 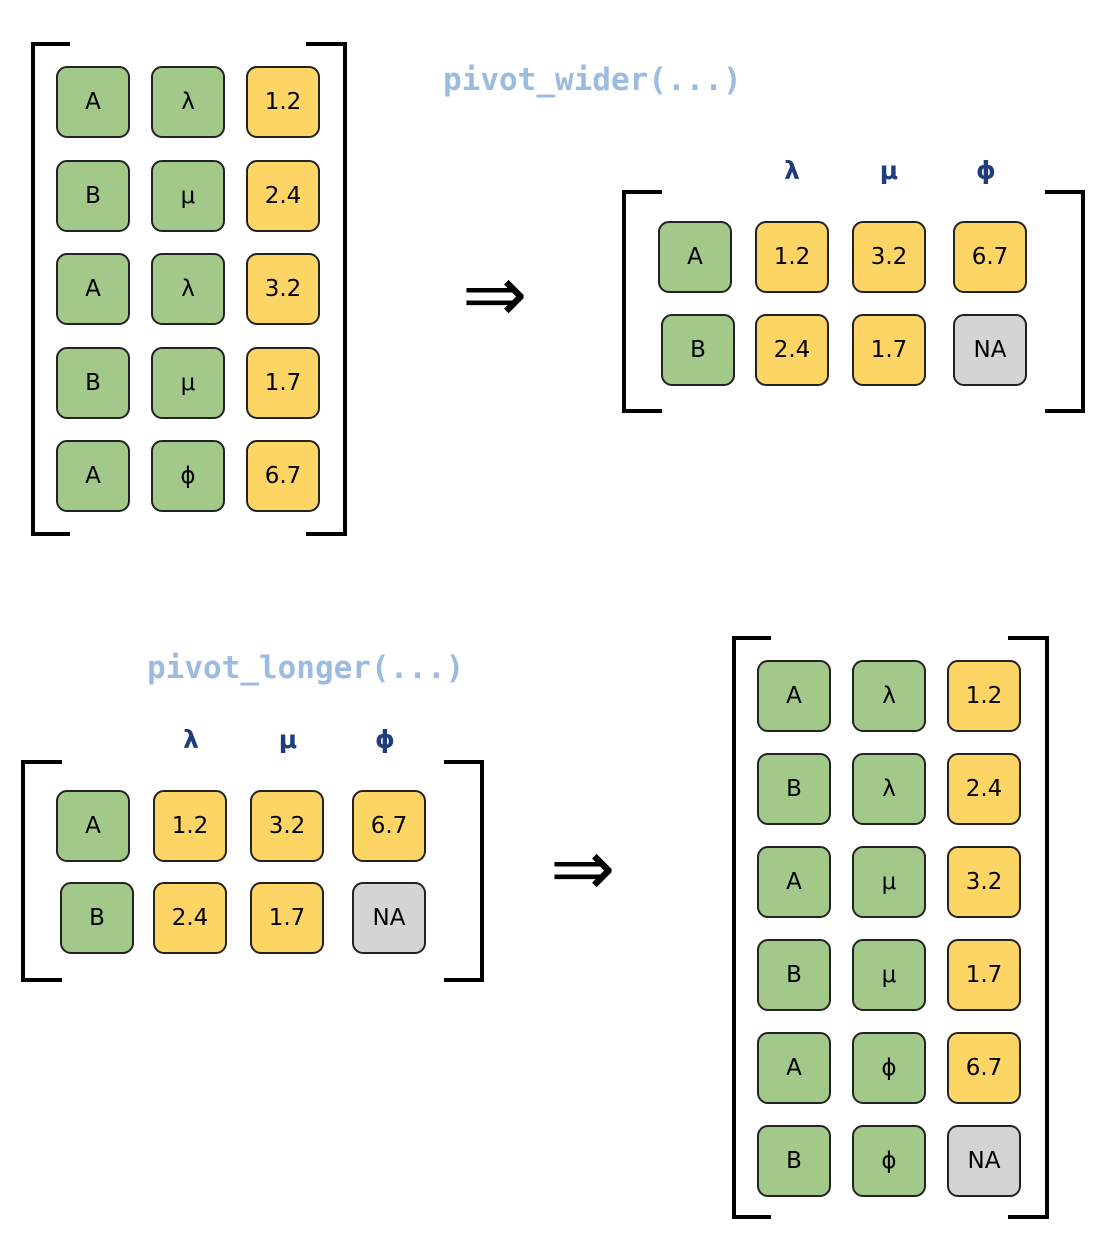 I want to click on longer-input-right-bracket, so click(x=464, y=871).